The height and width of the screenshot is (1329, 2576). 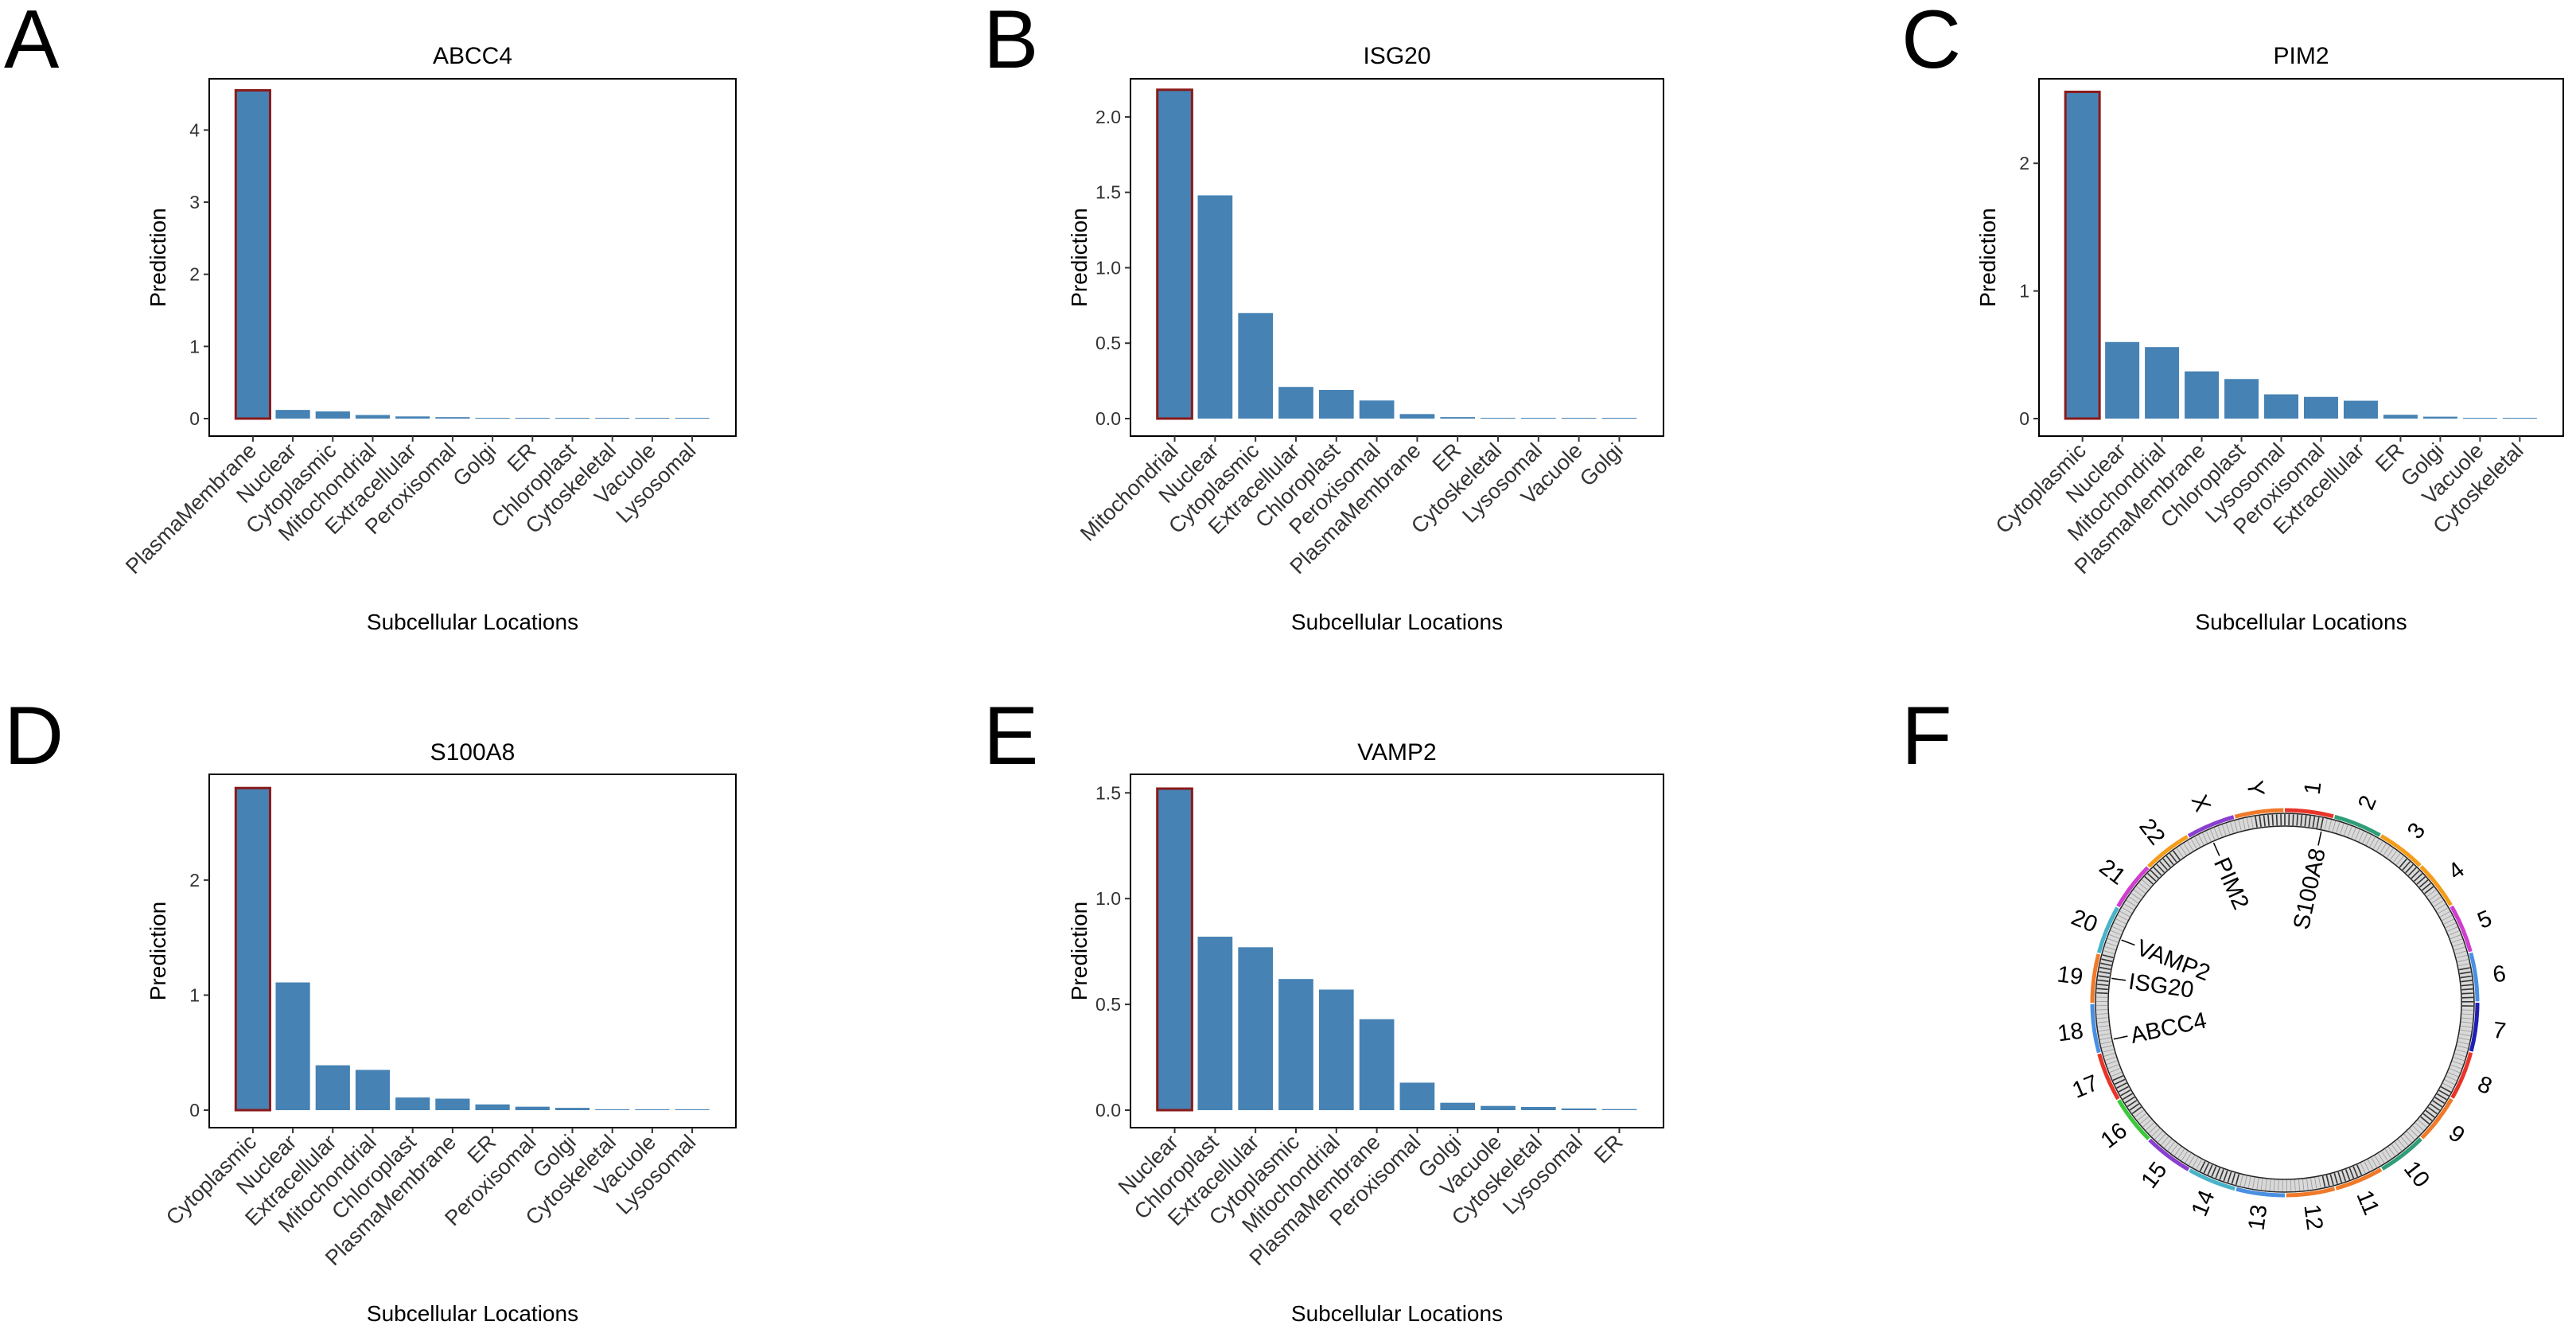 What do you see at coordinates (2401, 417) in the screenshot?
I see `bar-er` at bounding box center [2401, 417].